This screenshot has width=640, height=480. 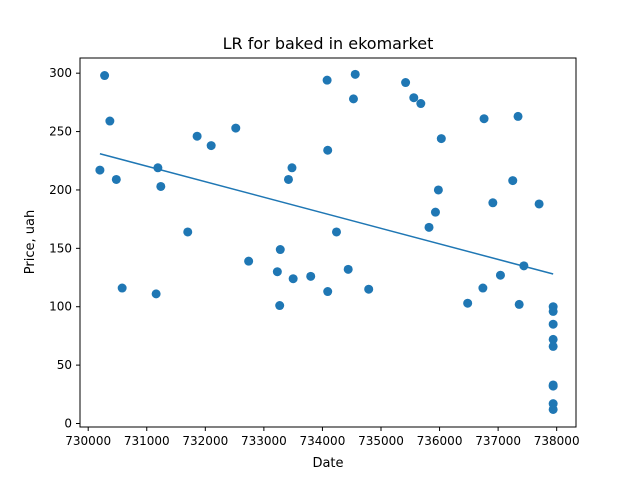 I want to click on x-axis-label: Date, so click(x=327, y=463).